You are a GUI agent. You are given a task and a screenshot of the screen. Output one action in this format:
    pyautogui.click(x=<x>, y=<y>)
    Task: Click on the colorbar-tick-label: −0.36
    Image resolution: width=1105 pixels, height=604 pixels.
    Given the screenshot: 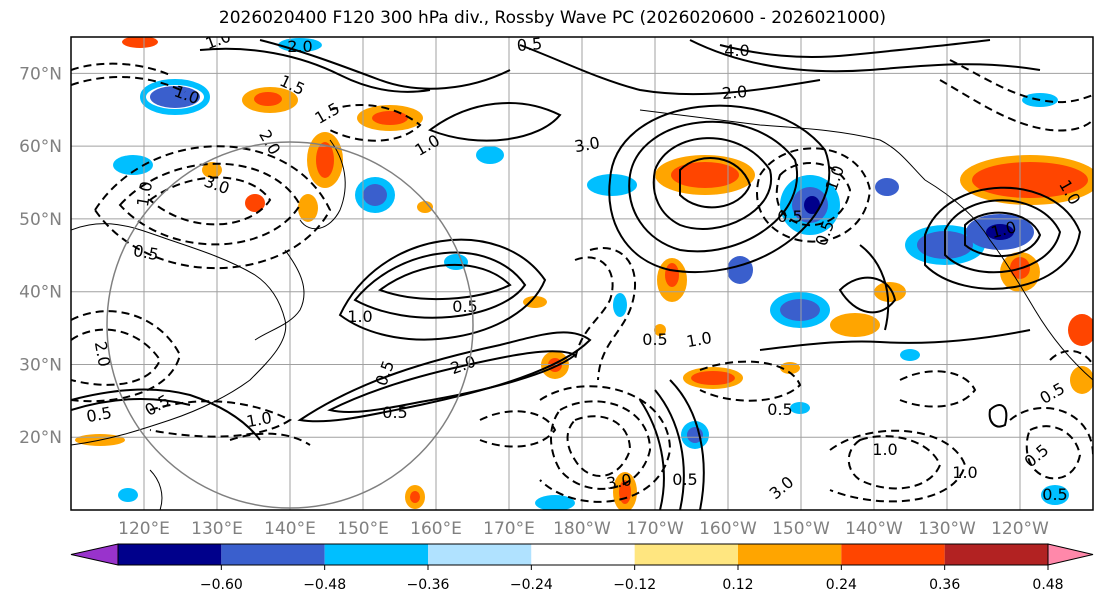 What is the action you would take?
    pyautogui.click(x=428, y=585)
    